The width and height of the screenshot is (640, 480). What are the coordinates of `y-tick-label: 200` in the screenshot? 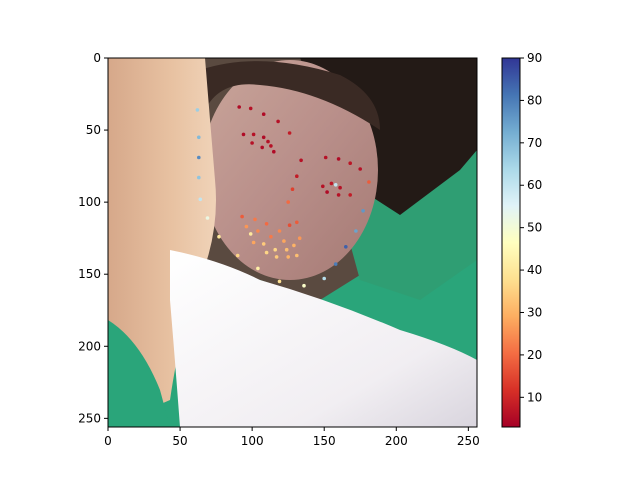 It's located at (89, 346).